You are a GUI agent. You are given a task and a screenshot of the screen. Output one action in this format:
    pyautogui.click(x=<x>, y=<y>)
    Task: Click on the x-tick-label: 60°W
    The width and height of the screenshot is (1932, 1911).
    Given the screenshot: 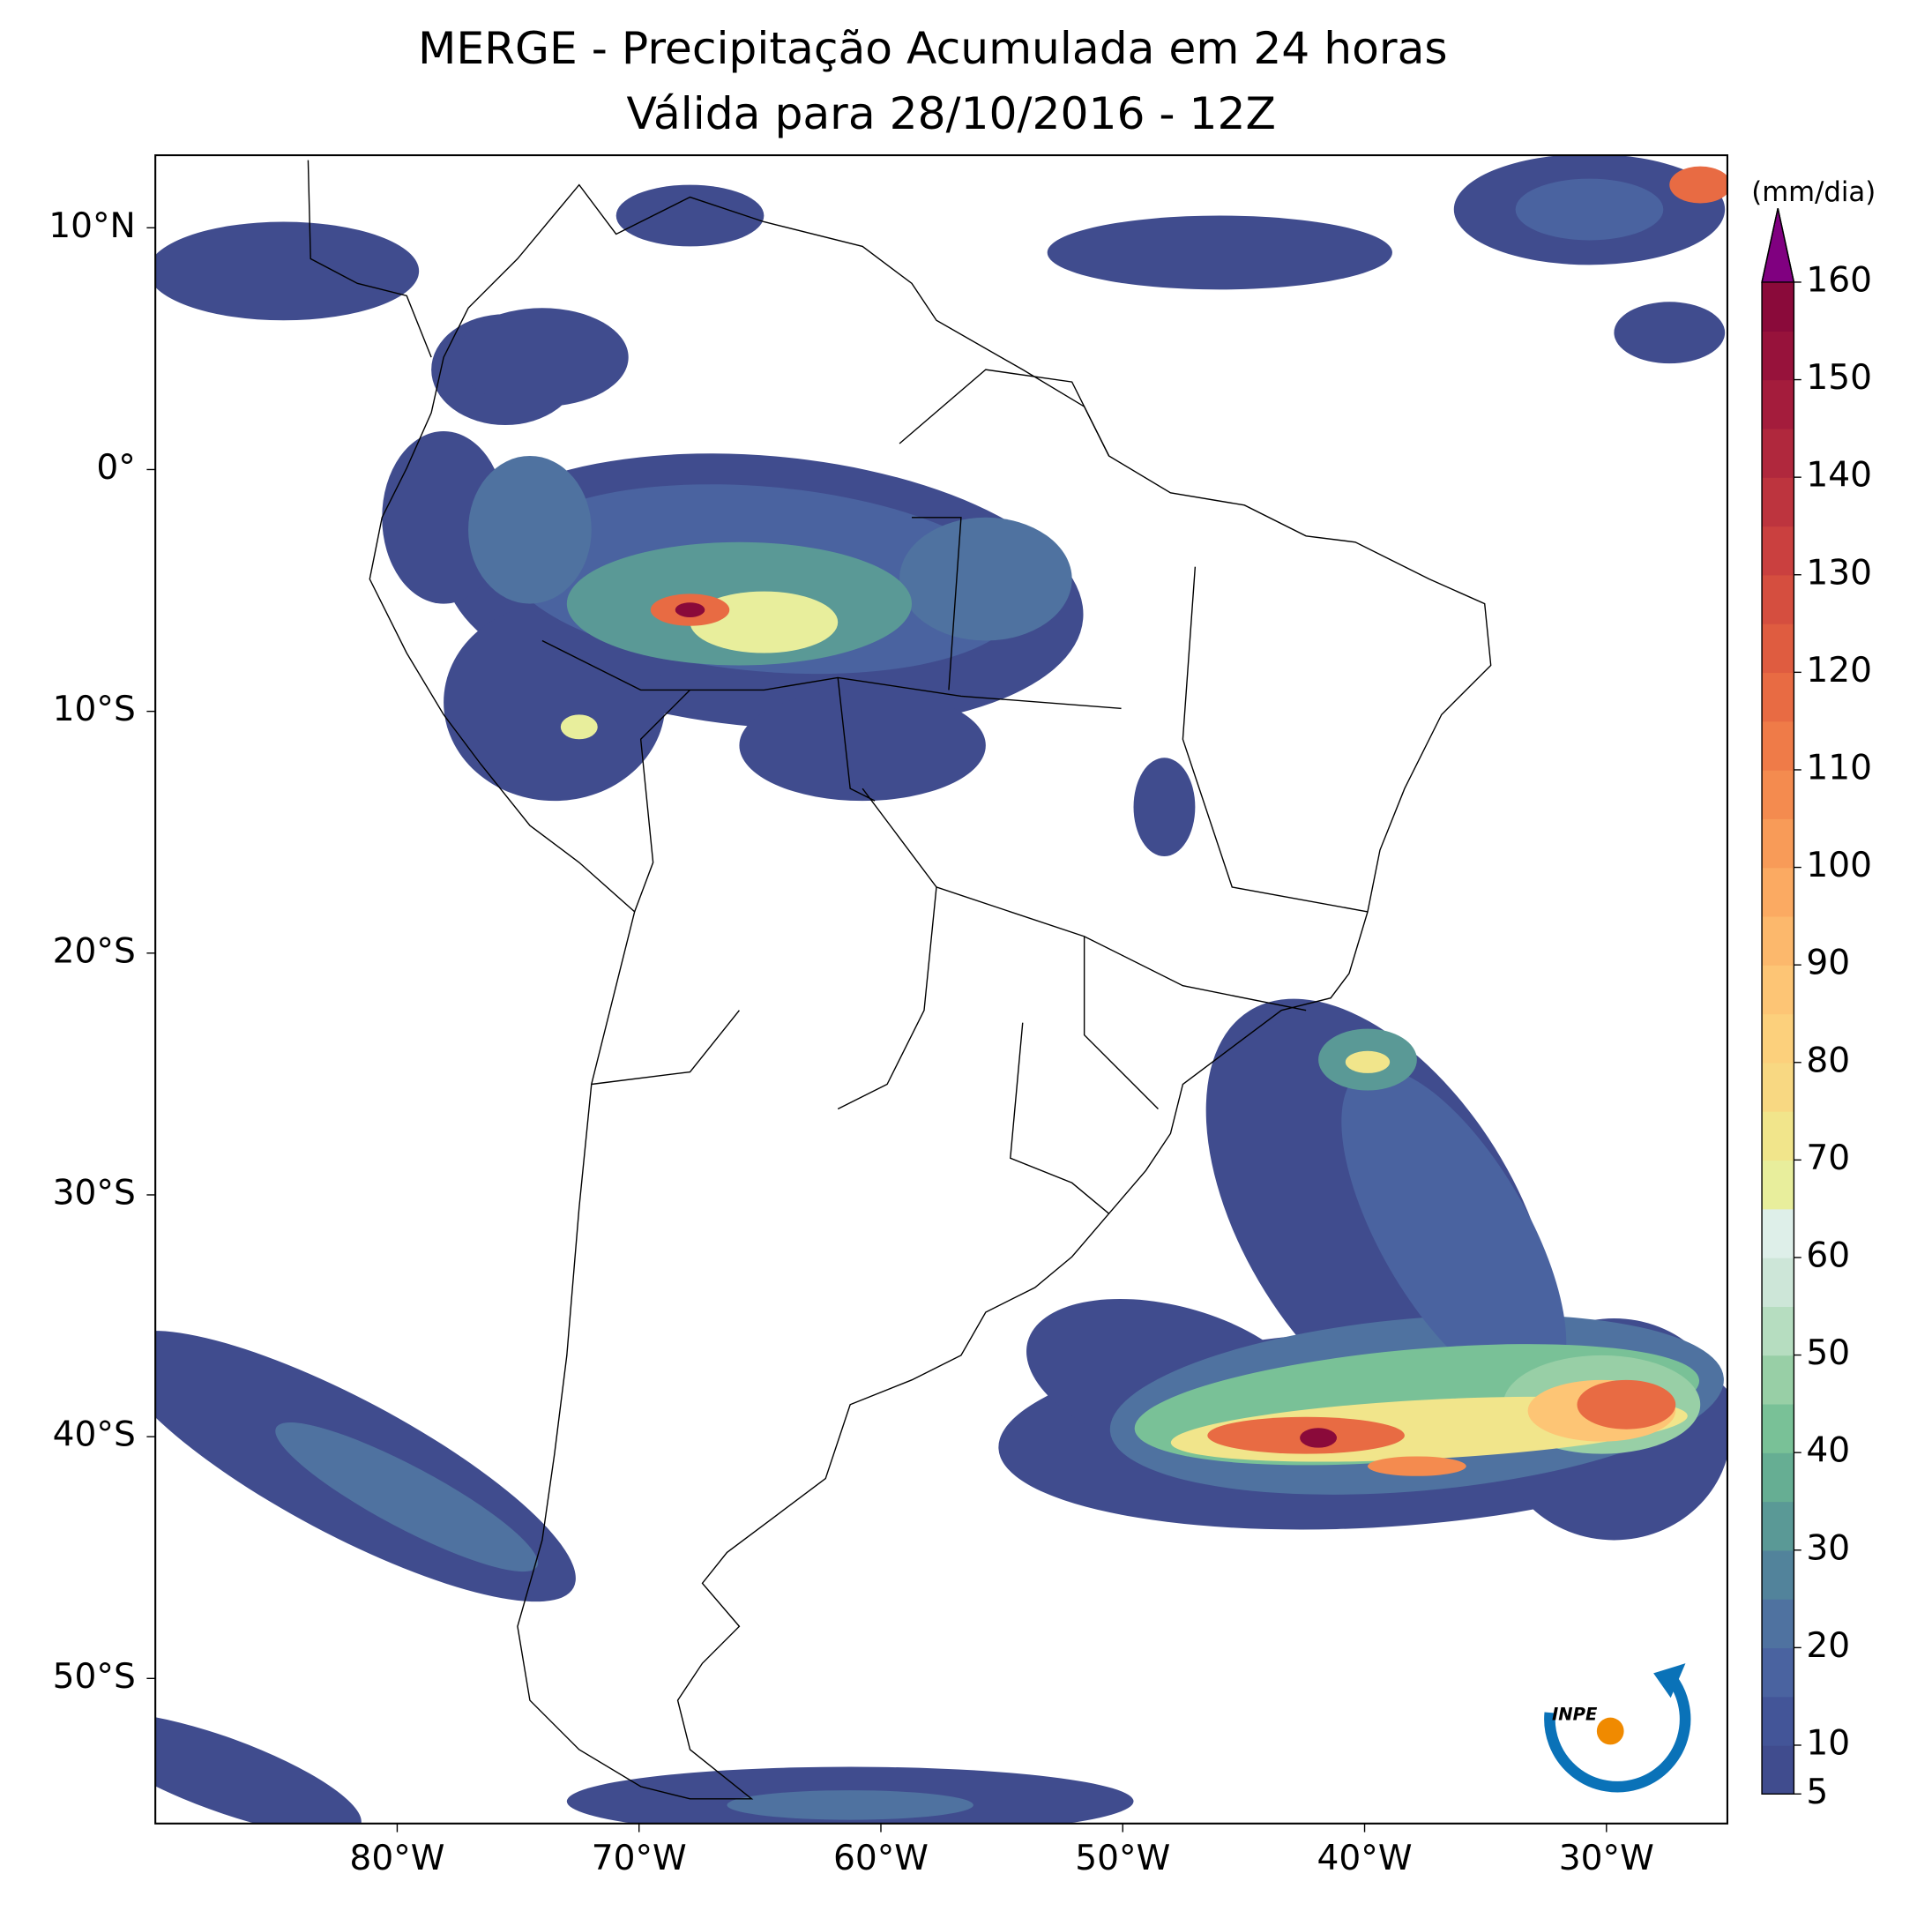 What is the action you would take?
    pyautogui.click(x=881, y=1858)
    